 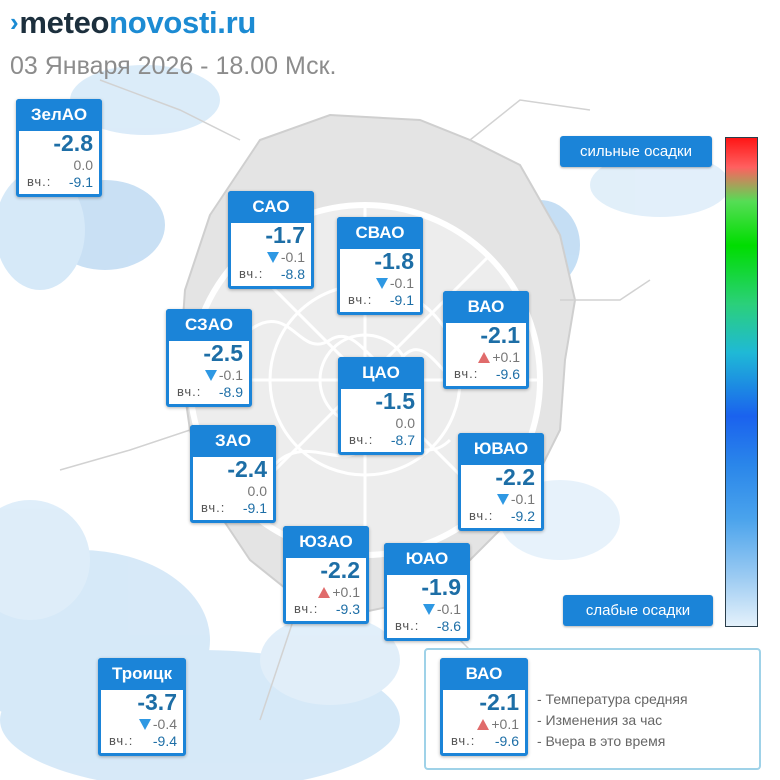 What do you see at coordinates (441, 587) in the screenshot?
I see `district-temperature: -1.9` at bounding box center [441, 587].